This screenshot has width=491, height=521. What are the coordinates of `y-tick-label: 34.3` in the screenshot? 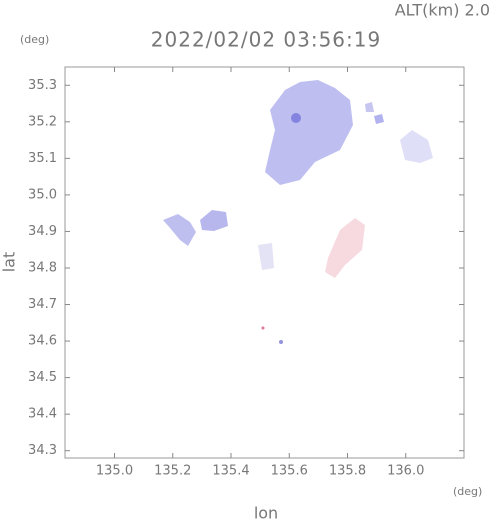 It's located at (42, 450).